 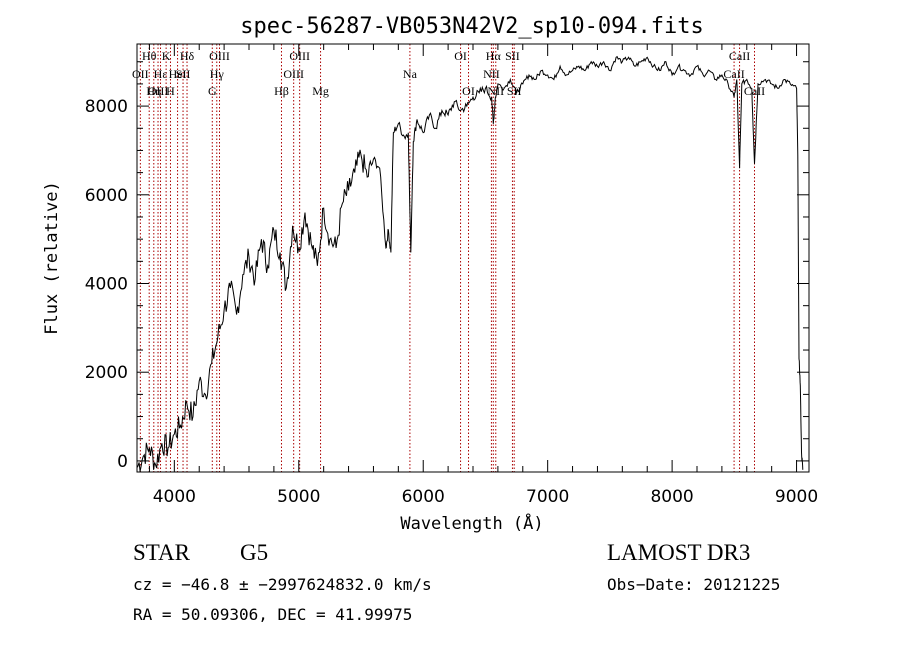 What do you see at coordinates (514, 91) in the screenshot?
I see `line-label-24: SII` at bounding box center [514, 91].